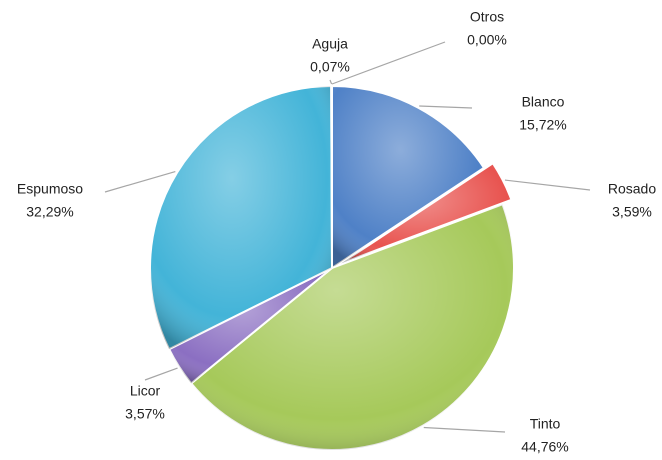 This screenshot has width=662, height=460. I want to click on slice-value-label: 0,07%, so click(330, 67).